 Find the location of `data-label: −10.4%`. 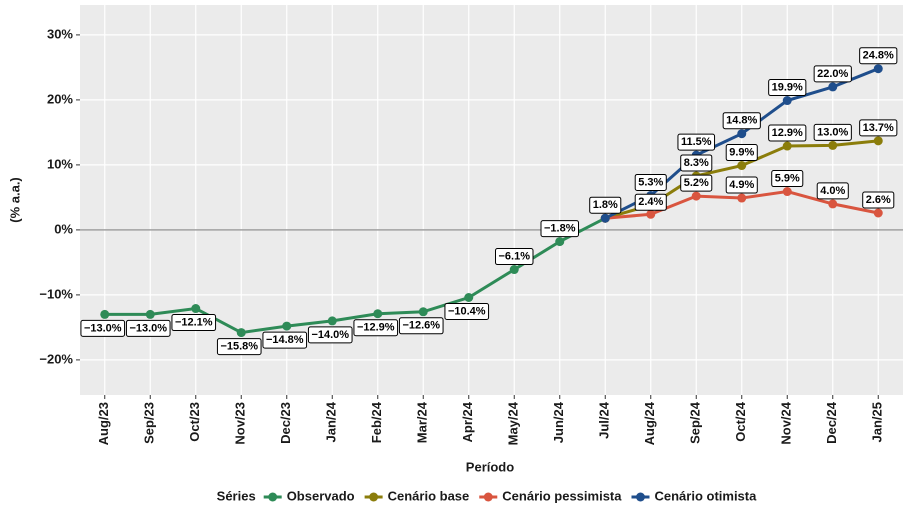

data-label: −10.4% is located at coordinates (467, 311).